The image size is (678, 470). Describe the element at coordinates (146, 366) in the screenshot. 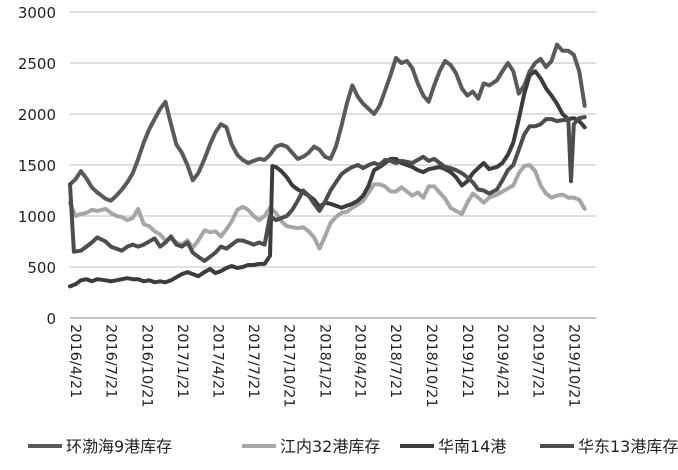

I see `x-tick-label: 2016/10/21` at that location.